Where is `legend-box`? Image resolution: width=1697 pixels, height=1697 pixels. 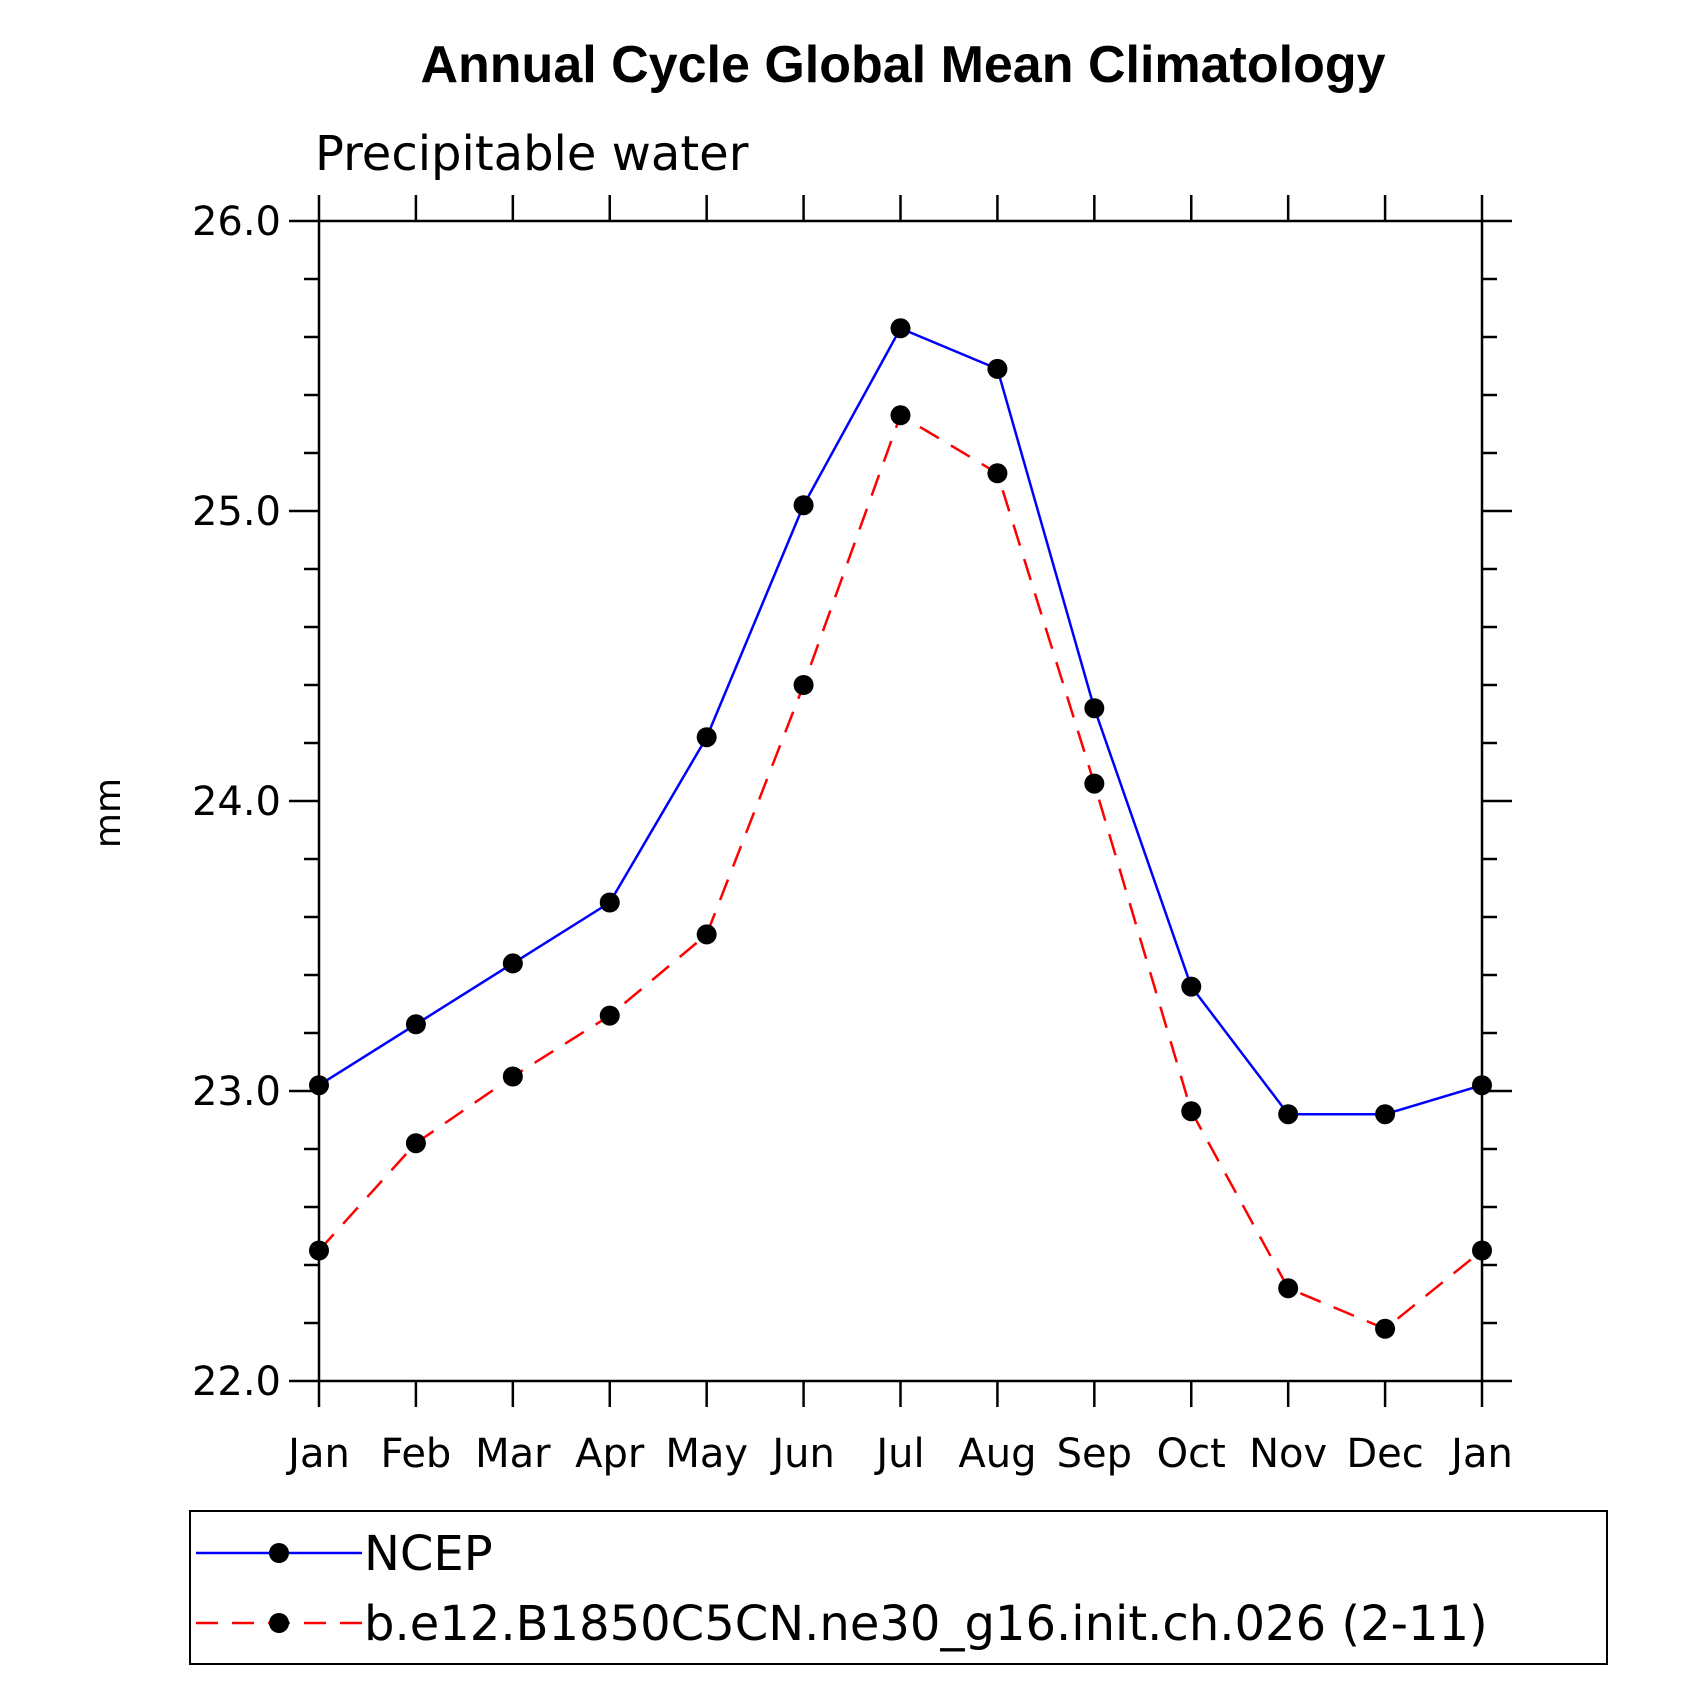 legend-box is located at coordinates (898, 1587).